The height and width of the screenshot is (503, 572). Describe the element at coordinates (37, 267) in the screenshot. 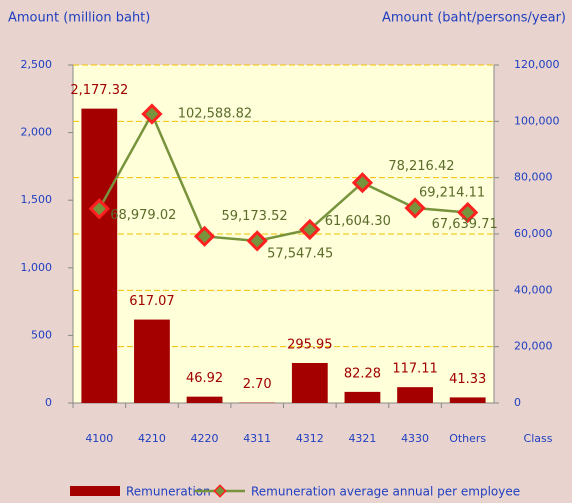

I see `y-tick-label: 1,000` at that location.